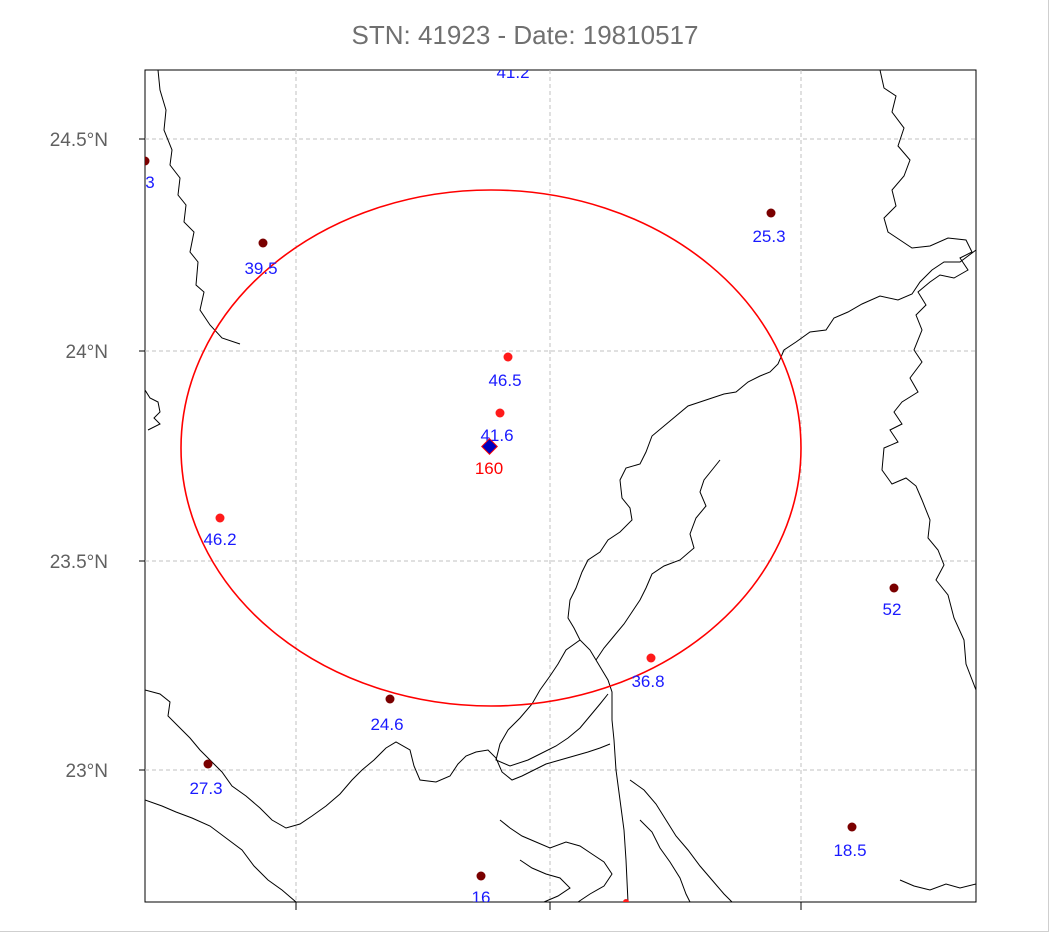 The image size is (1050, 933). What do you see at coordinates (892, 609) in the screenshot?
I see `station-value-label: 52` at bounding box center [892, 609].